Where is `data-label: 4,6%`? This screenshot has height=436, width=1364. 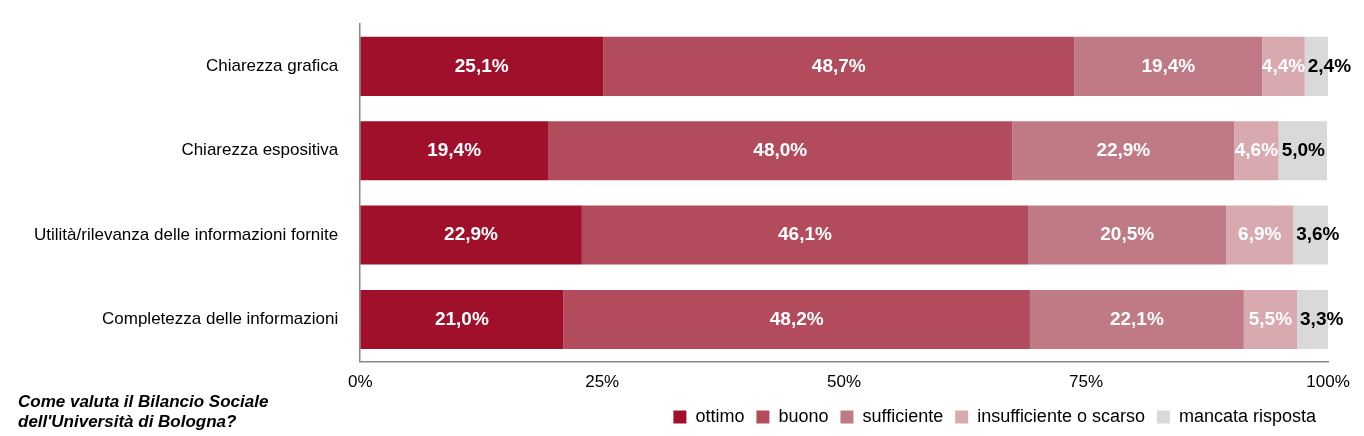
data-label: 4,6% is located at coordinates (1256, 149).